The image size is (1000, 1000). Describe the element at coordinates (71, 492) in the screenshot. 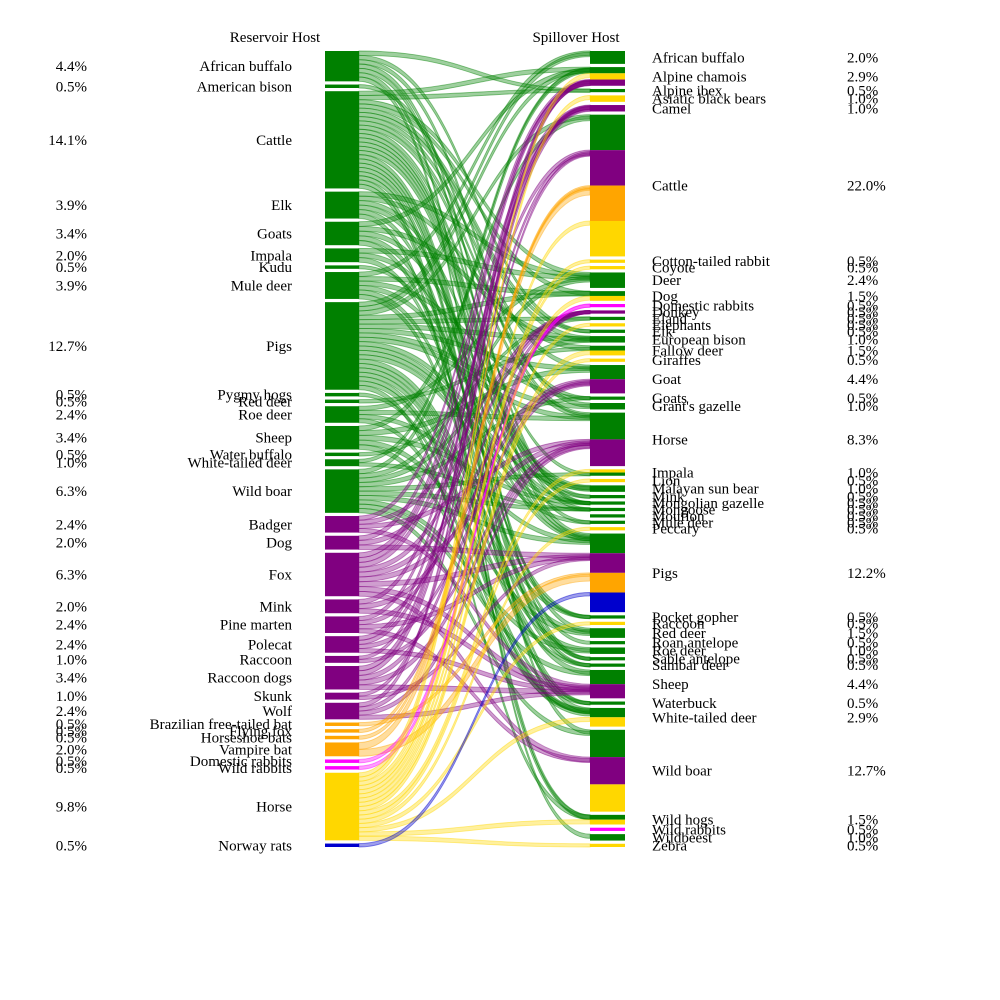

I see `reservoir-pct-wild-boar: 6.3%` at that location.